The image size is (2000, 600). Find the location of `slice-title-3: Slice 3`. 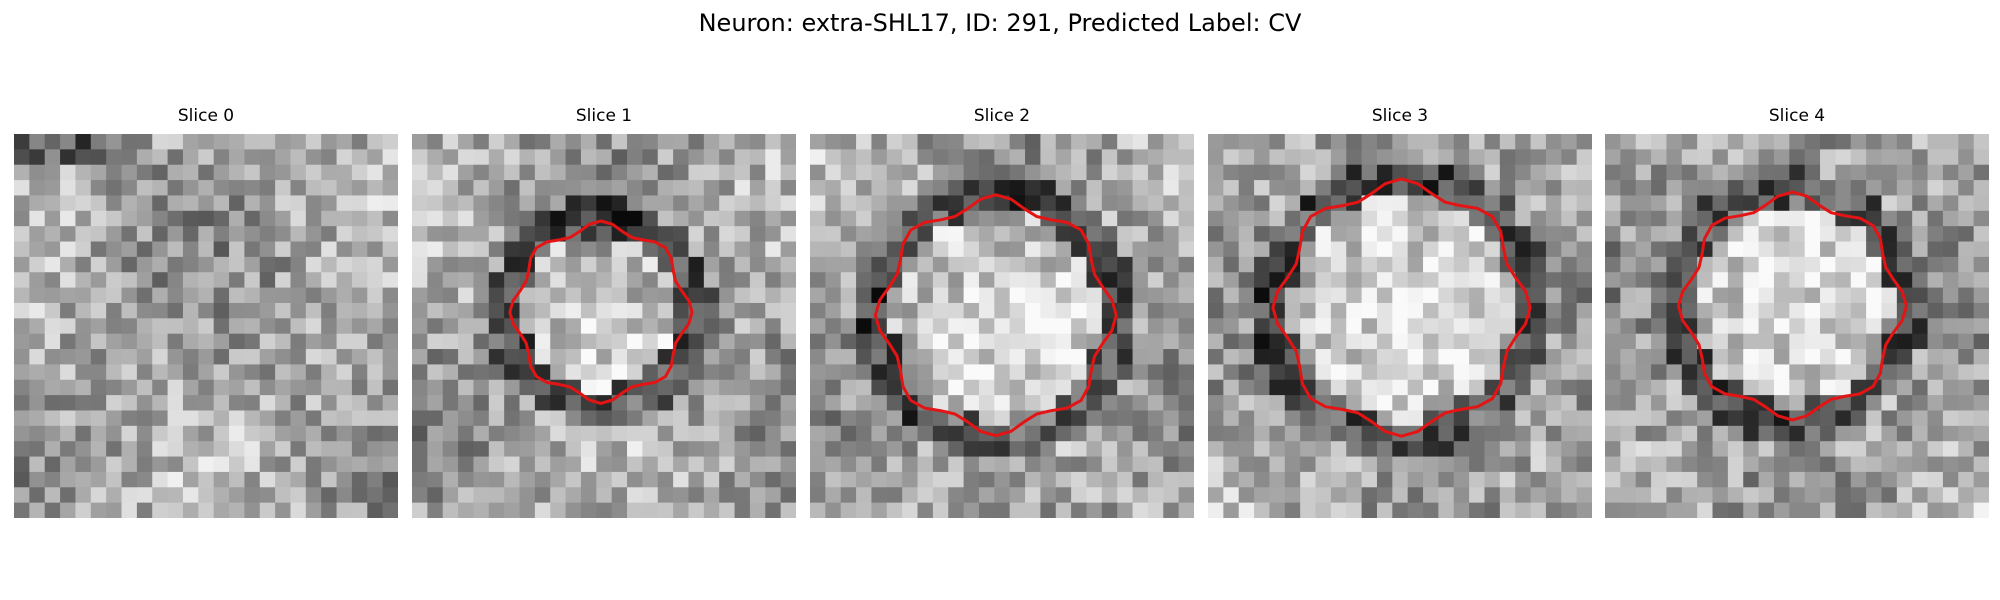

slice-title-3: Slice 3 is located at coordinates (1400, 116).